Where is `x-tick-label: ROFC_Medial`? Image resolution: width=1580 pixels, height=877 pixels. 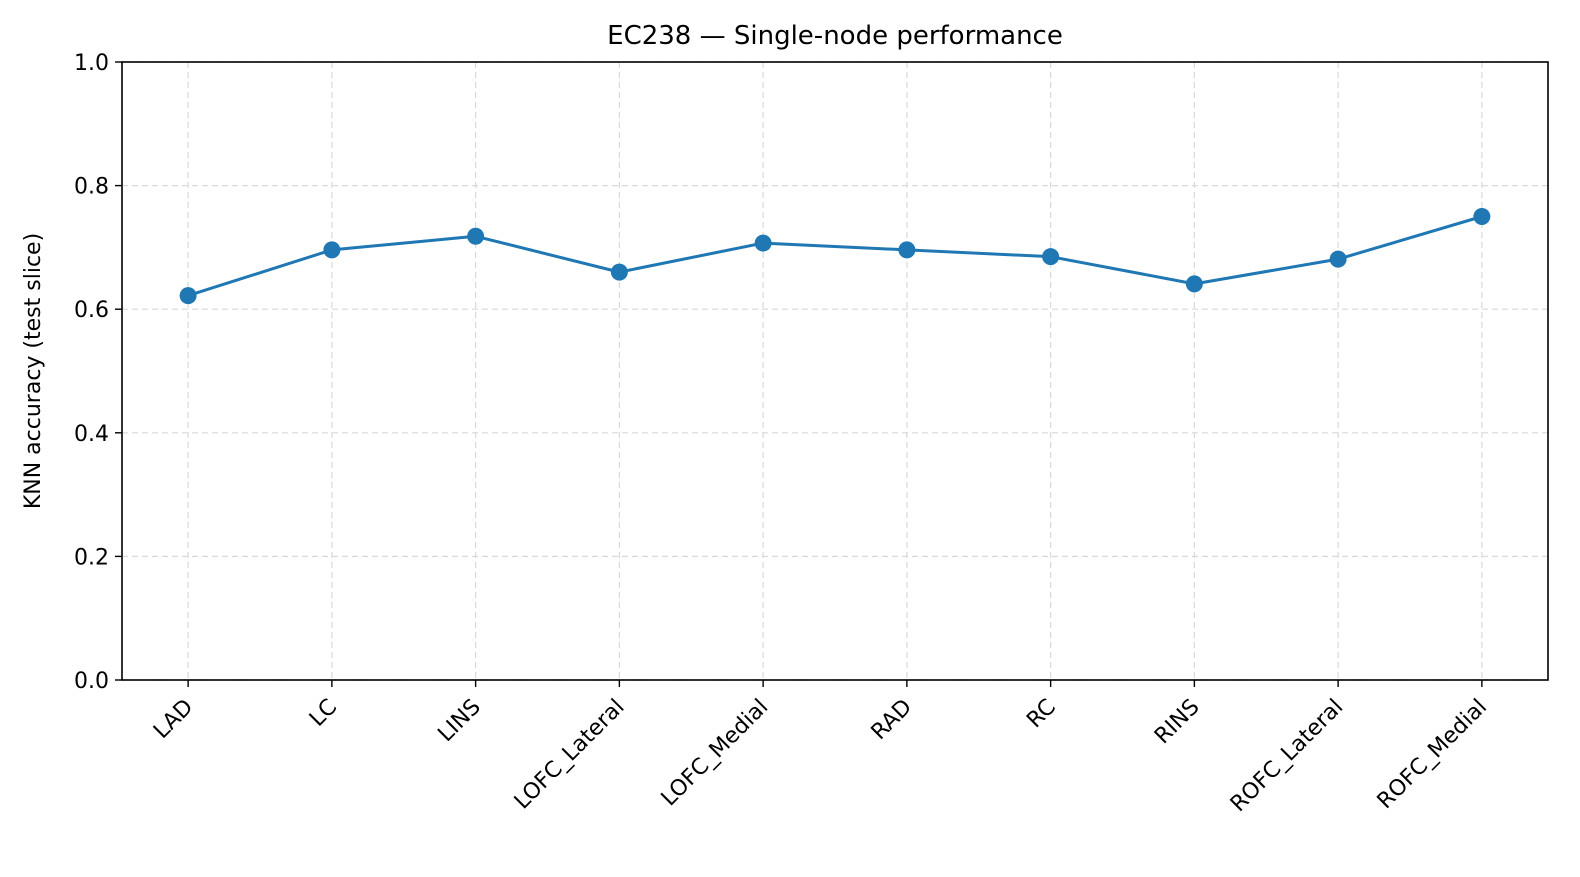
x-tick-label: ROFC_Medial is located at coordinates (1432, 754).